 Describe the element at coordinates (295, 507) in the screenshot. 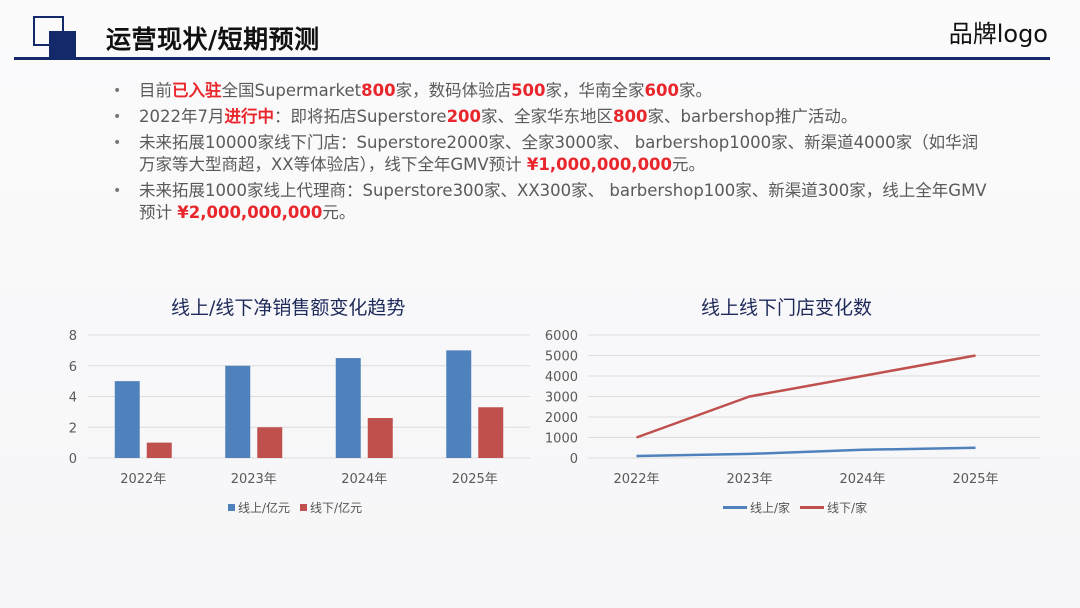

I see `bar-chart-legend: 线上/亿元 线下/亿元` at that location.